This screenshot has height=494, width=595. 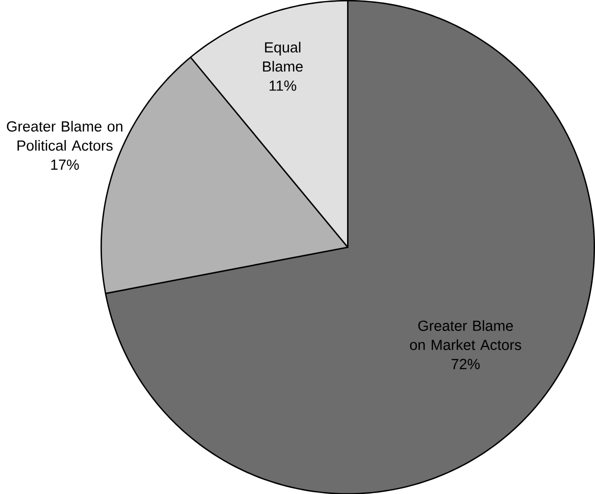 What do you see at coordinates (283, 57) in the screenshot?
I see `slice-label: Equal Blame` at bounding box center [283, 57].